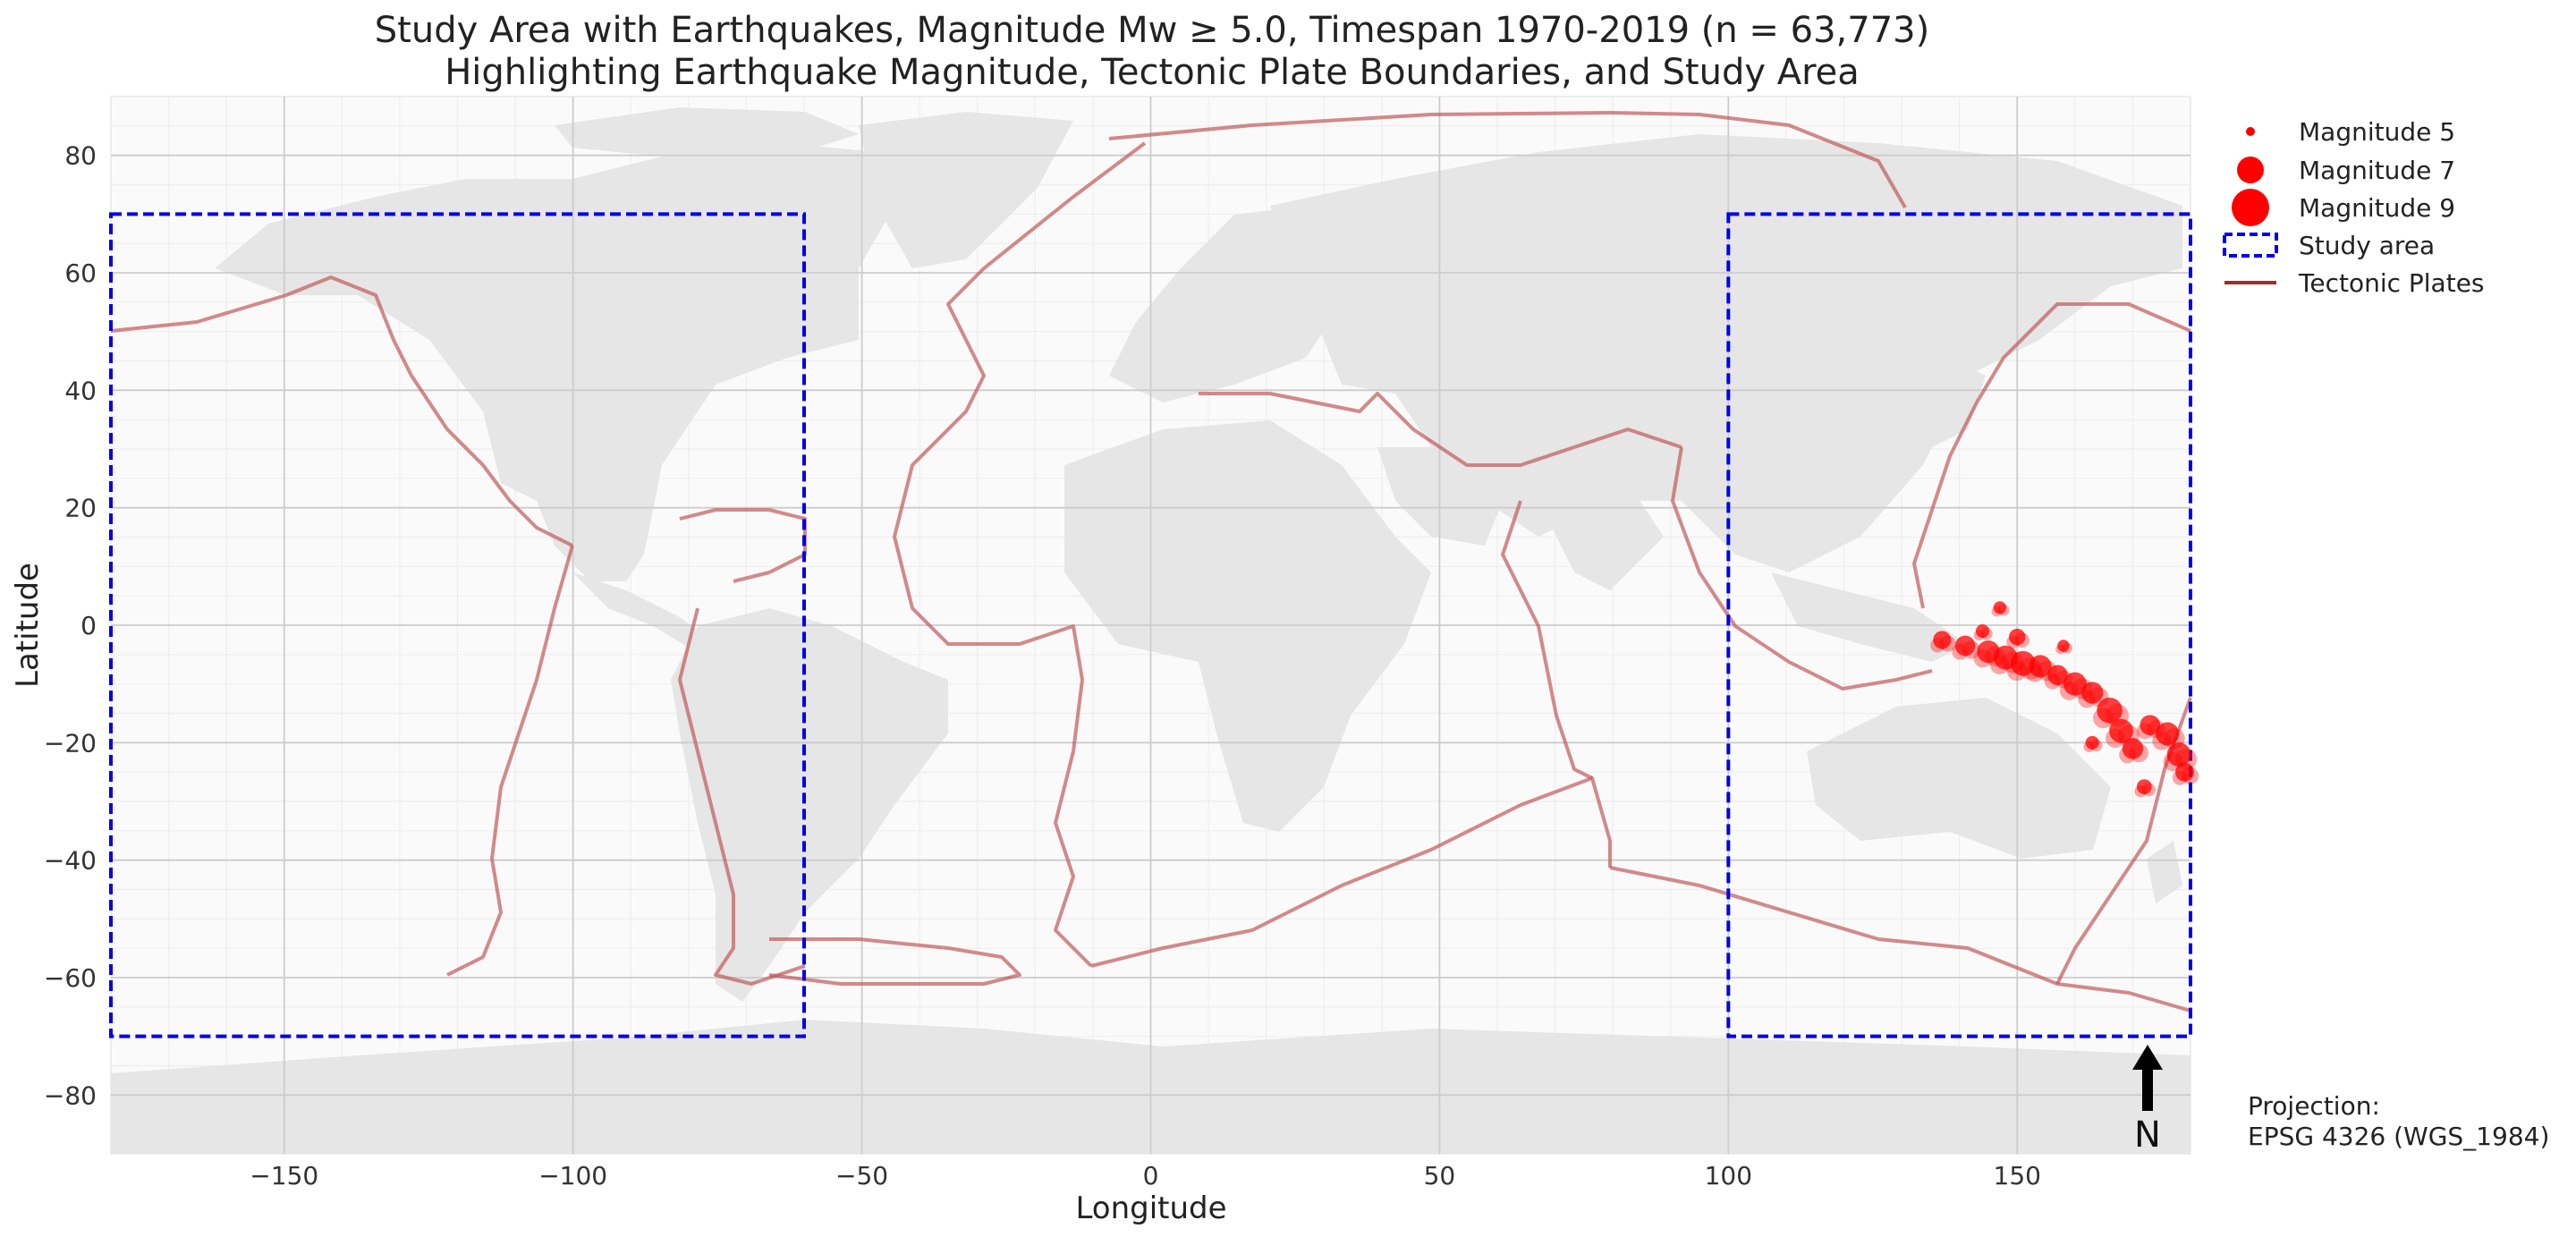 This screenshot has height=1237, width=2576. What do you see at coordinates (1959, 778) in the screenshot?
I see `land-australia` at bounding box center [1959, 778].